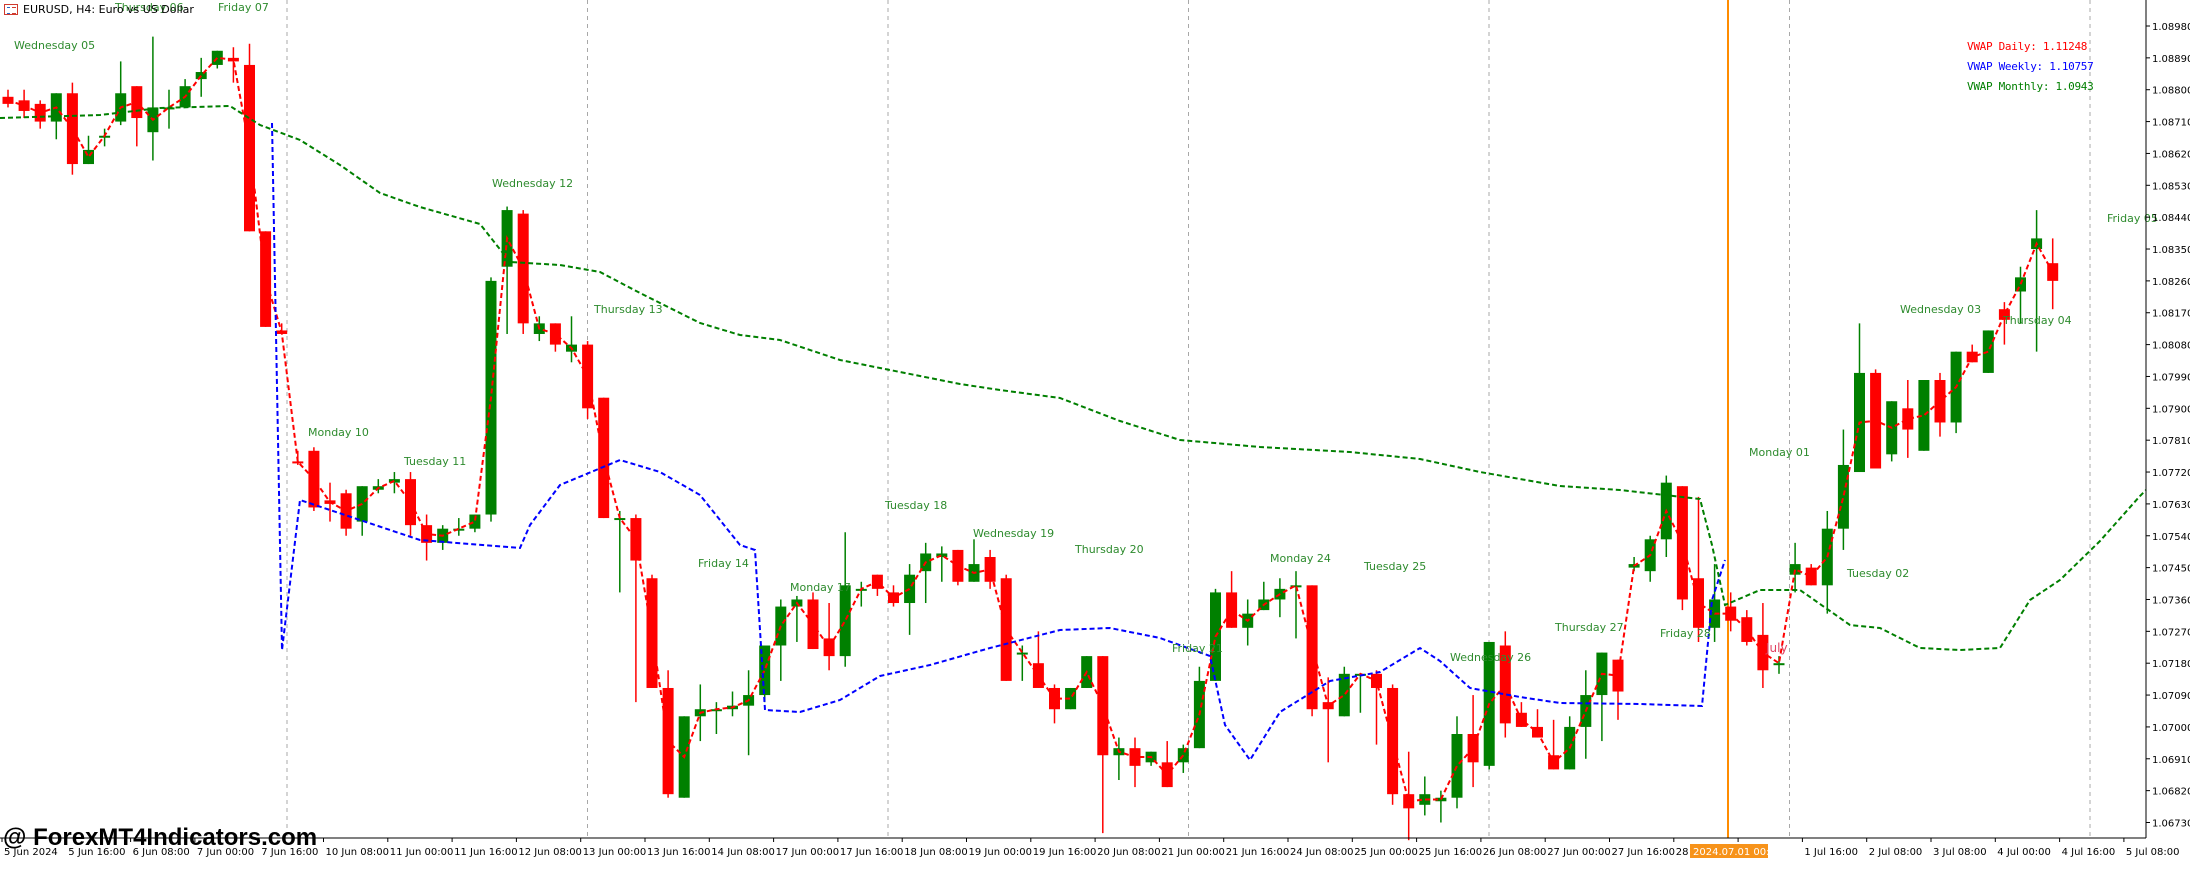 Image resolution: width=2190 pixels, height=876 pixels. Describe the element at coordinates (225, 852) in the screenshot. I see `time-tick-label: 7 Jun 00:00` at that location.